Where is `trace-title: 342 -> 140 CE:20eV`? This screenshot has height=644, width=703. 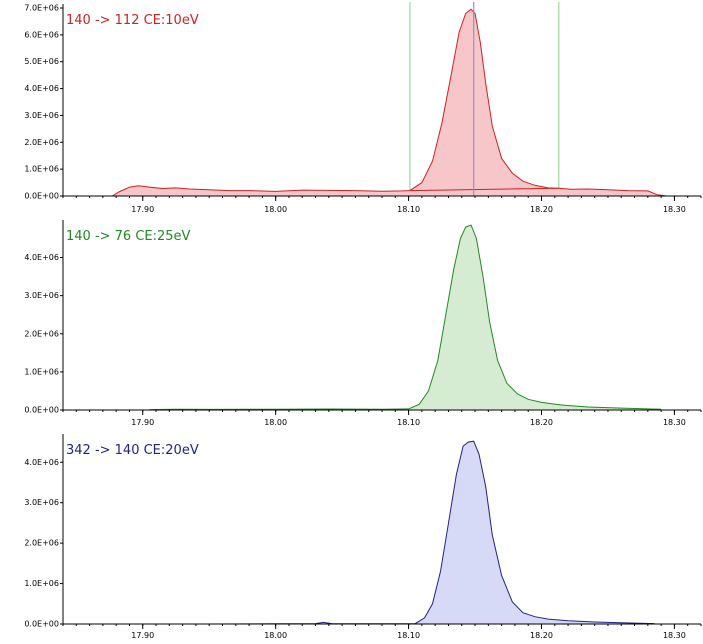 trace-title: 342 -> 140 CE:20eV is located at coordinates (132, 450).